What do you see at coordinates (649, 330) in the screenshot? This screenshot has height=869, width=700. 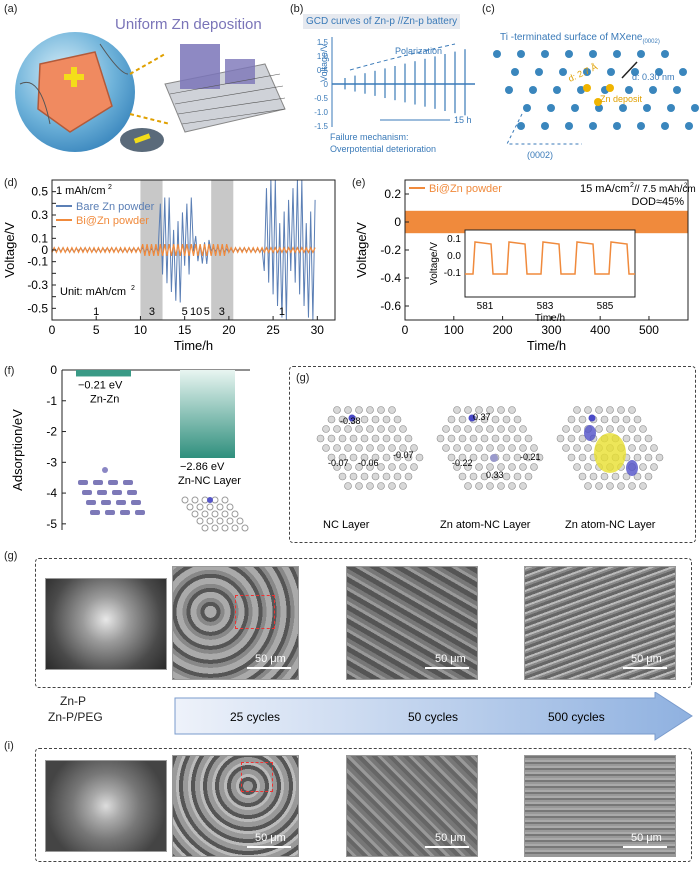 I see `x-tick-label: 500` at bounding box center [649, 330].